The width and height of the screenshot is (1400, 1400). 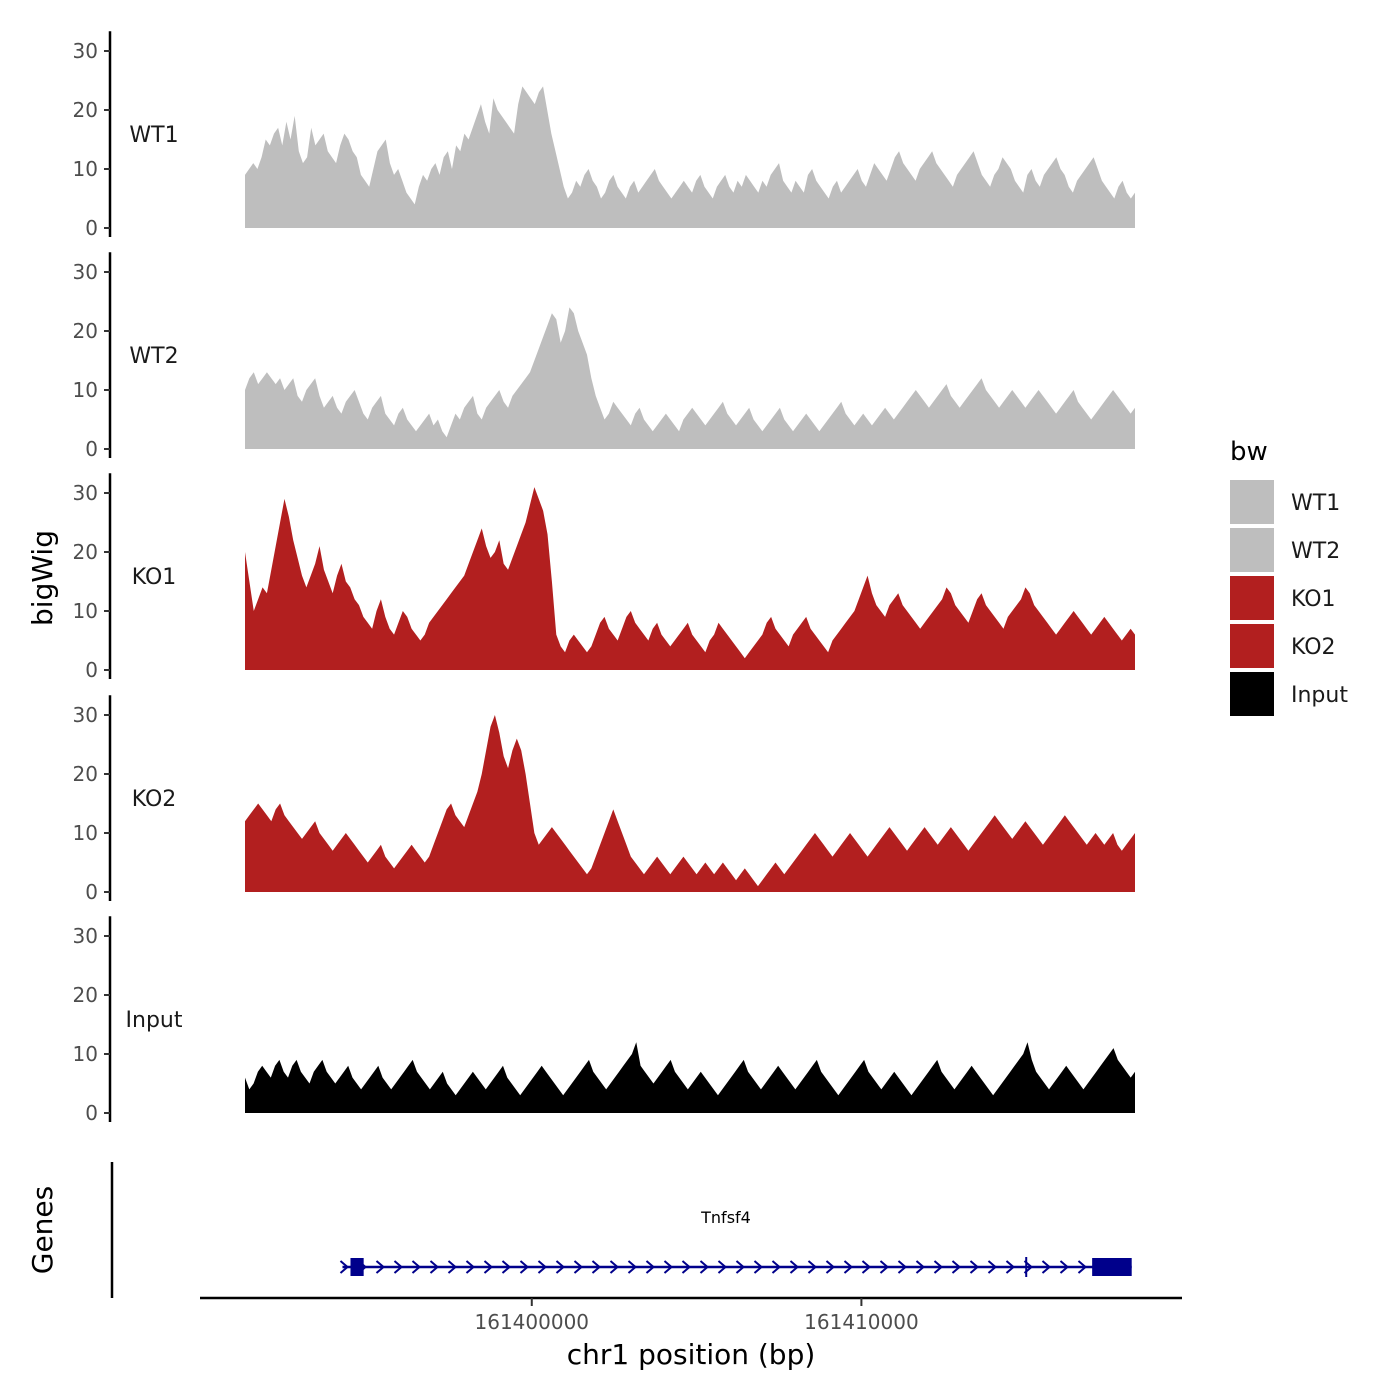 I want to click on x-axis-ticks: 161400000 161410000, so click(x=697, y=1316).